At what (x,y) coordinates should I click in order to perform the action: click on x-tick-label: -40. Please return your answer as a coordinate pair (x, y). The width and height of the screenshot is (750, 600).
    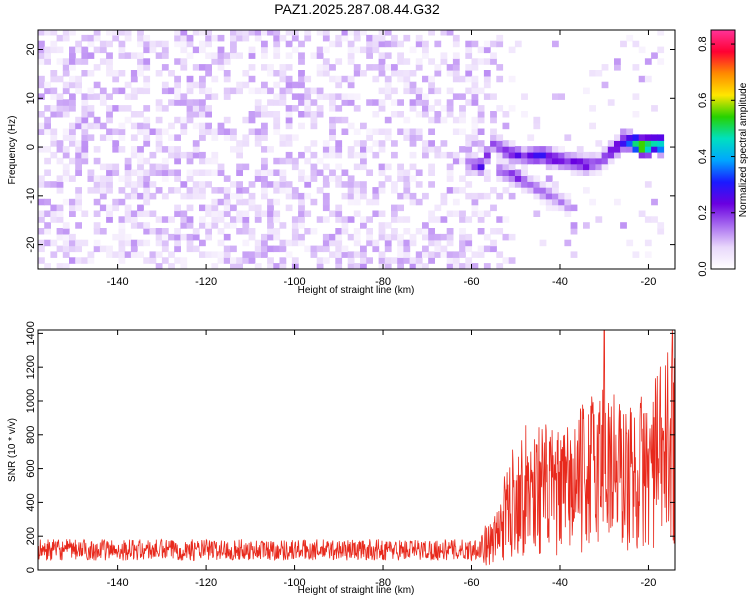
    Looking at the image, I should click on (560, 583).